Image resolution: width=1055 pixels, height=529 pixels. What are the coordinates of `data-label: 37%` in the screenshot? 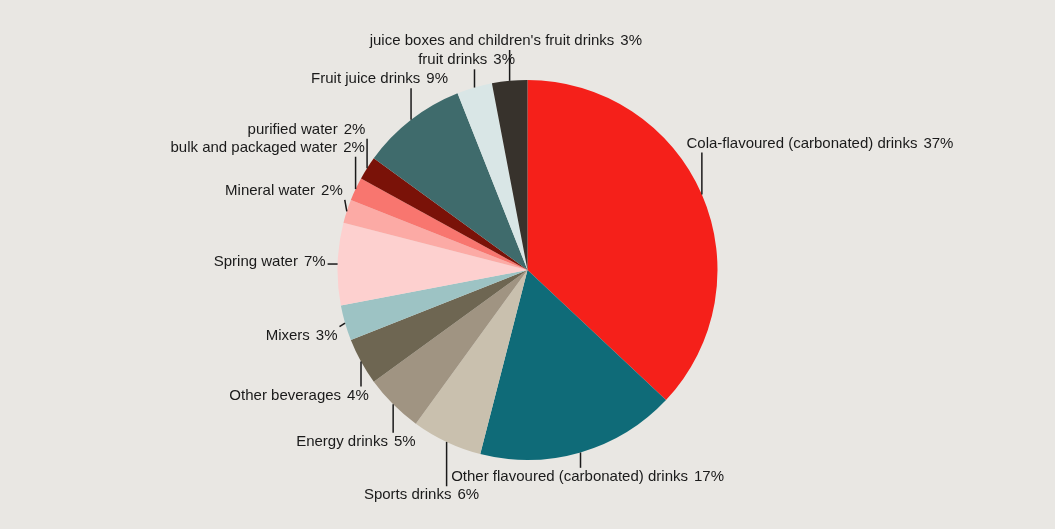 It's located at (938, 142).